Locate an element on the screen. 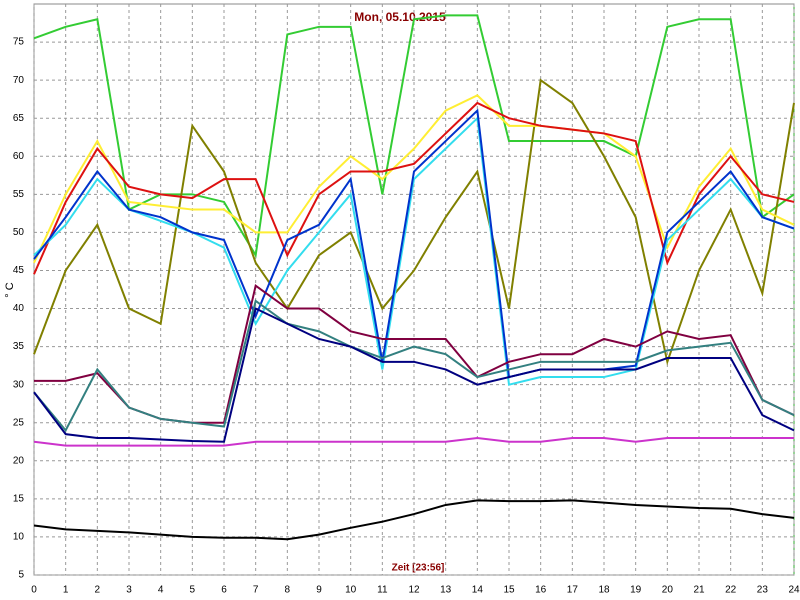  y-tick-label: 60 is located at coordinates (19, 156).